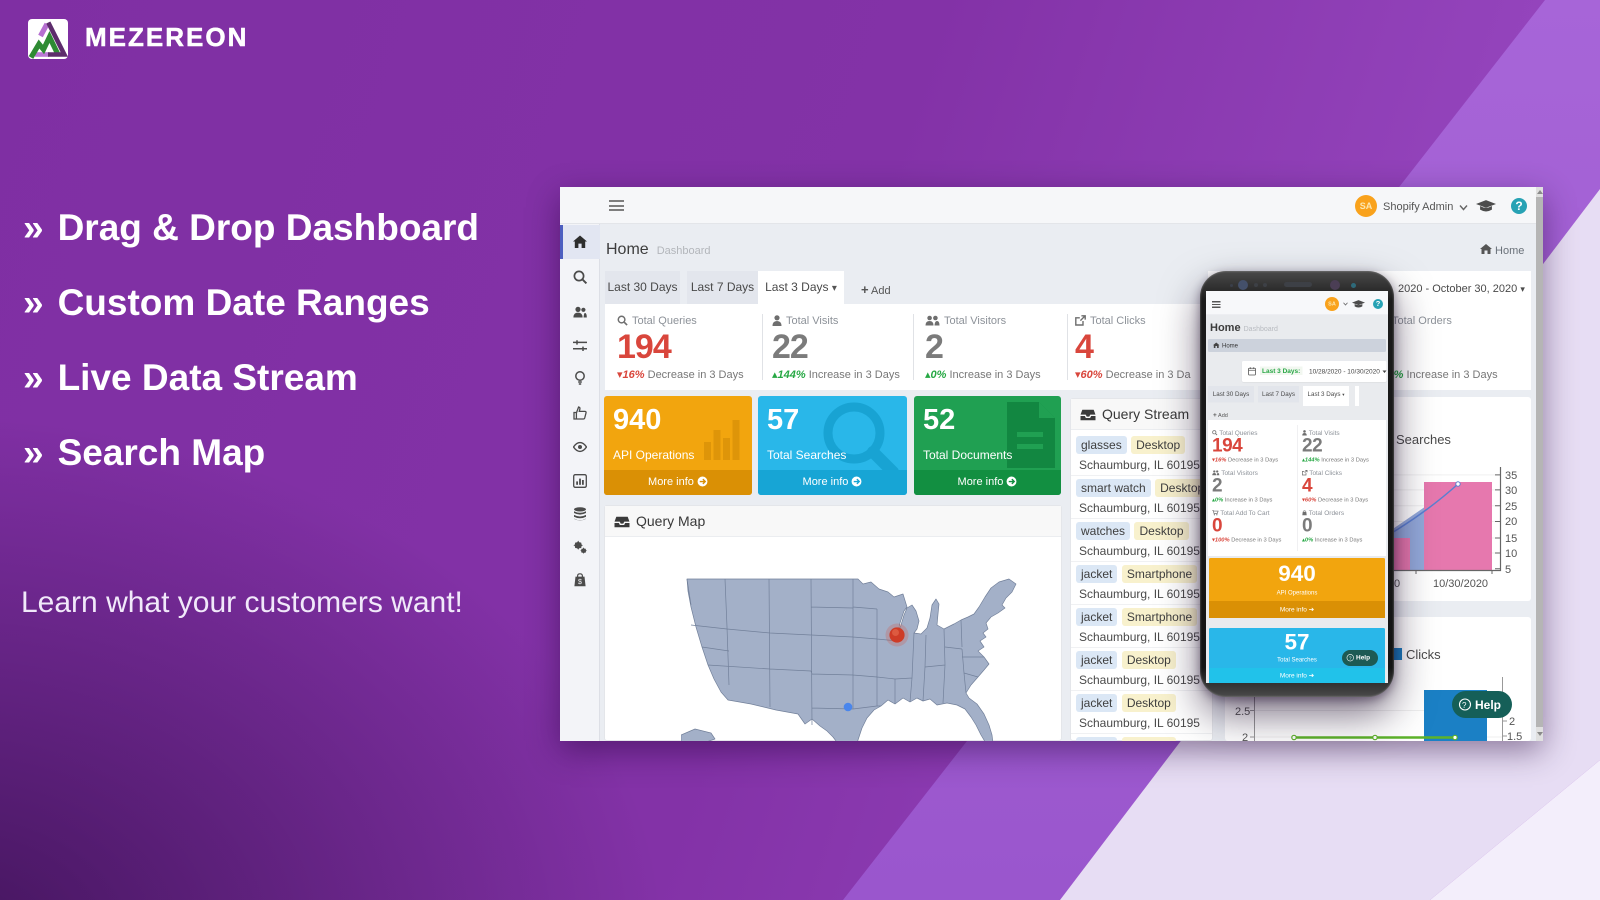 This screenshot has height=900, width=1600. What do you see at coordinates (1423, 654) in the screenshot?
I see `svg-text: Clicks` at bounding box center [1423, 654].